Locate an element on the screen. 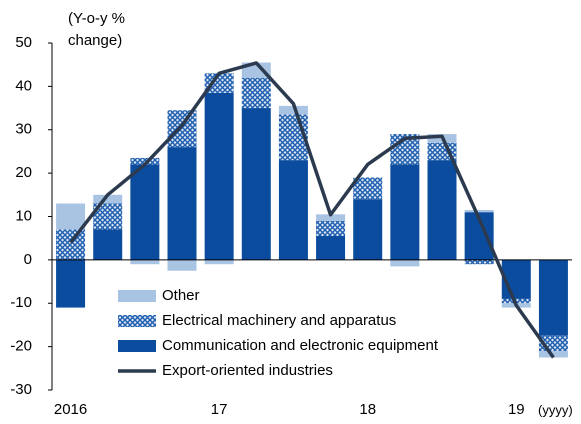 The image size is (581, 424). y-tick-label: -10 is located at coordinates (21, 302).